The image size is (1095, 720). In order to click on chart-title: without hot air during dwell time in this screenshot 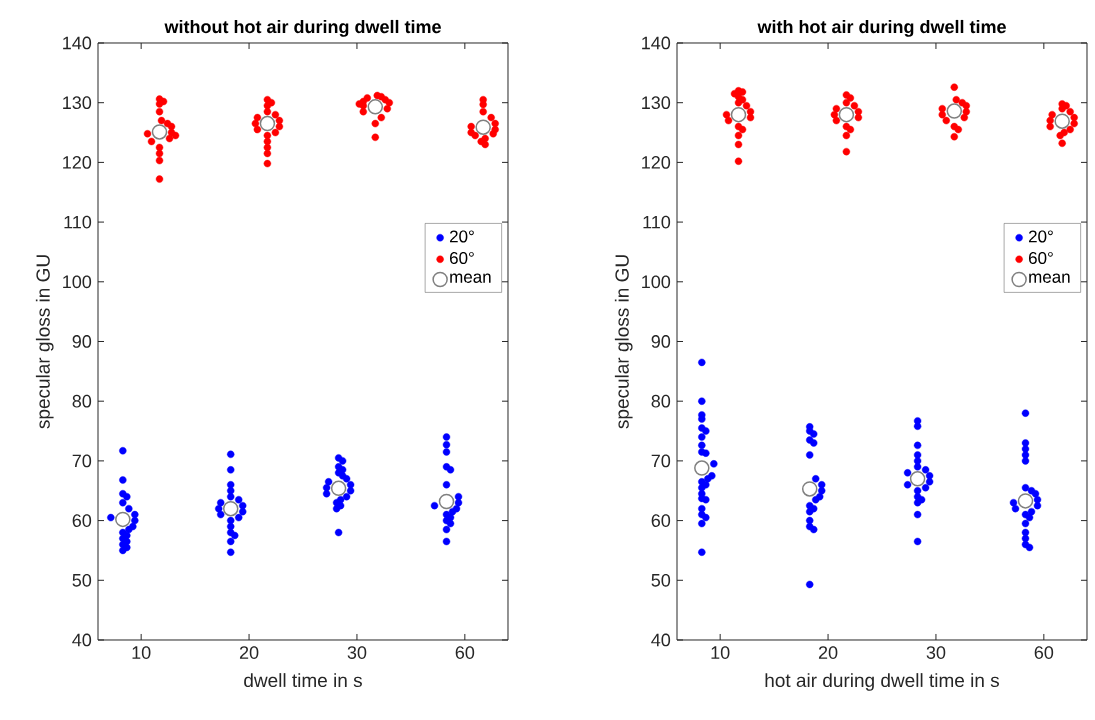, I will do `click(302, 28)`.